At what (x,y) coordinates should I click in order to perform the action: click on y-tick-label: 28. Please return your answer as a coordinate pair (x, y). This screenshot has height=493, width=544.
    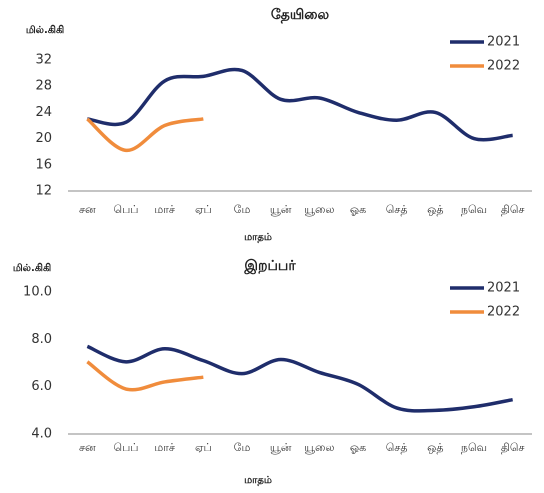
    Looking at the image, I should click on (43, 86).